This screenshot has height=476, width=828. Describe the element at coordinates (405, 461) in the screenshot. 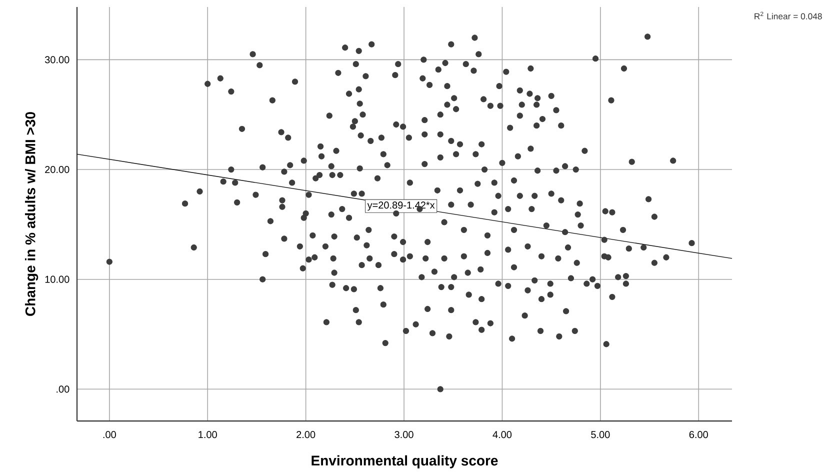

I see `x-axis-title: Environmental quality score` at that location.